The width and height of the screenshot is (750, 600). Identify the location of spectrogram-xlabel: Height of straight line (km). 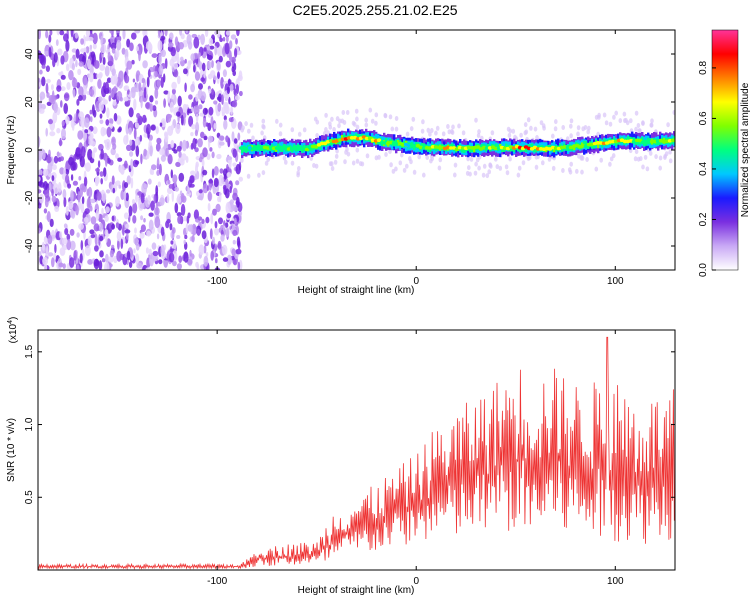
(356, 290).